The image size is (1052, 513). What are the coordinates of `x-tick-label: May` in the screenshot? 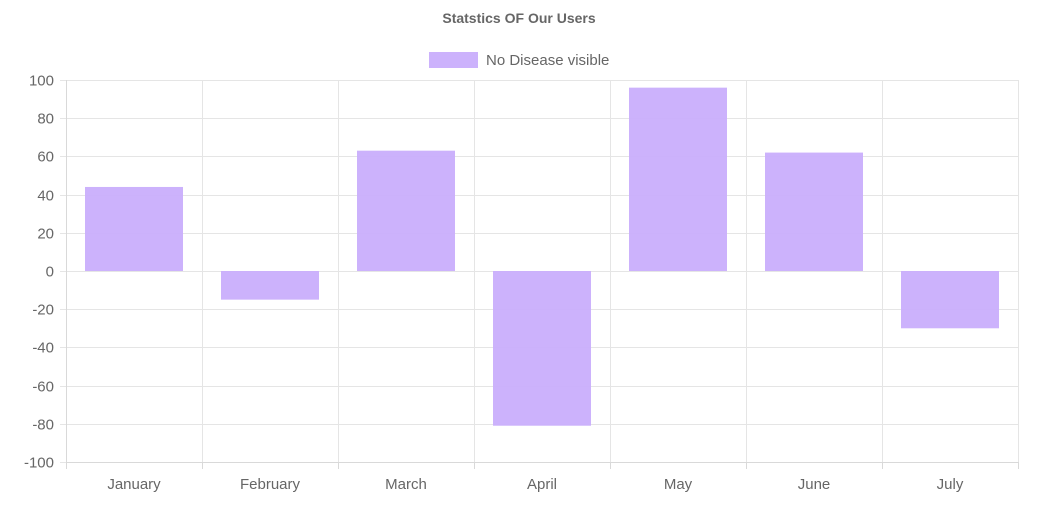 It's located at (678, 484).